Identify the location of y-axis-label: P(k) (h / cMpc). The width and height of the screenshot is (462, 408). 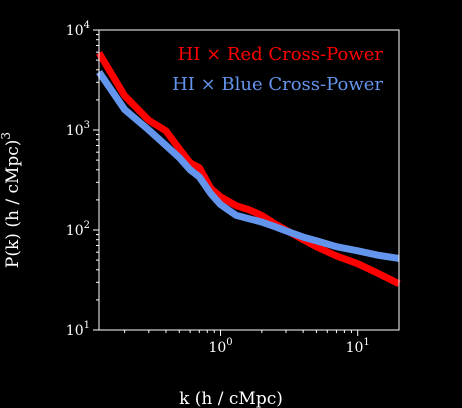
(13, 204).